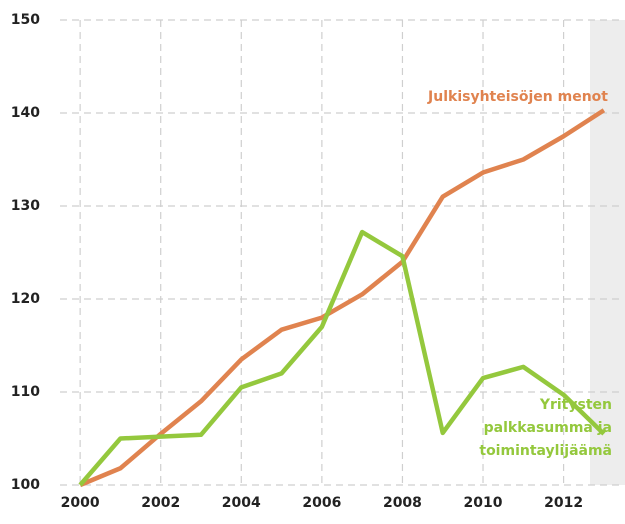  Describe the element at coordinates (321, 503) in the screenshot. I see `x-tick-label: 2006` at that location.